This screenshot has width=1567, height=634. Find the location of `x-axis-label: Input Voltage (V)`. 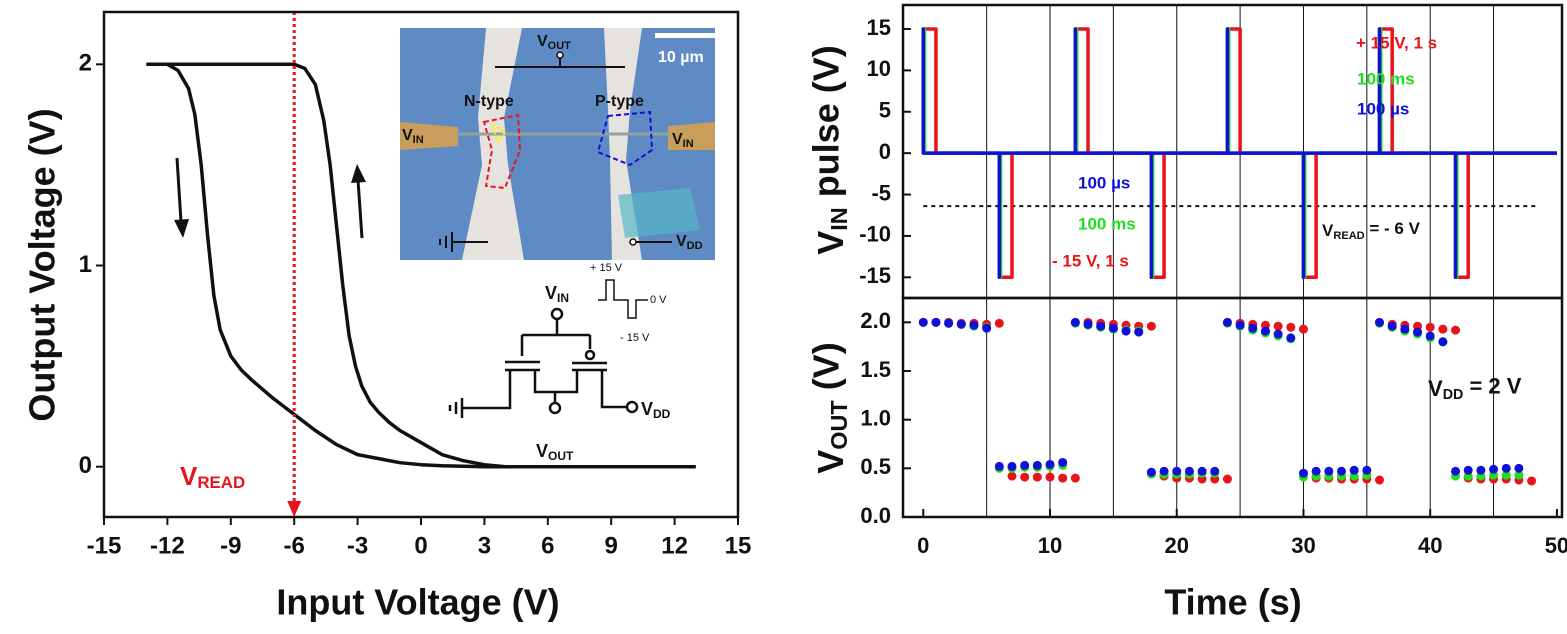

x-axis-label: Input Voltage (V) is located at coordinates (417, 602).